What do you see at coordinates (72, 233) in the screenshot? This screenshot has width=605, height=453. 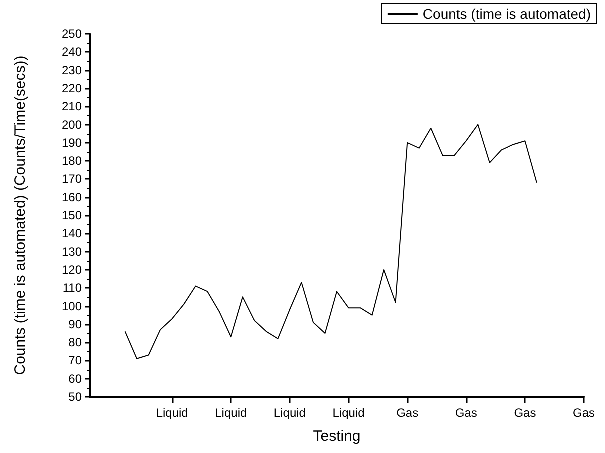 I see `y-tick-label: 140` at bounding box center [72, 233].